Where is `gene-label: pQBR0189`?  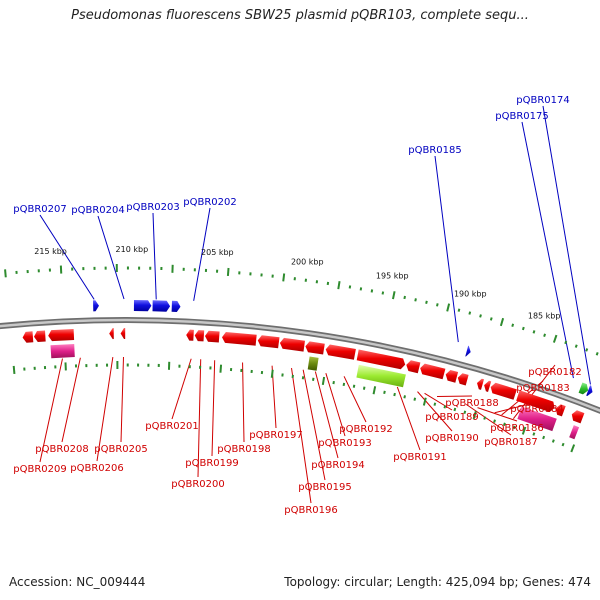 gene-label: pQBR0189 is located at coordinates (451, 417).